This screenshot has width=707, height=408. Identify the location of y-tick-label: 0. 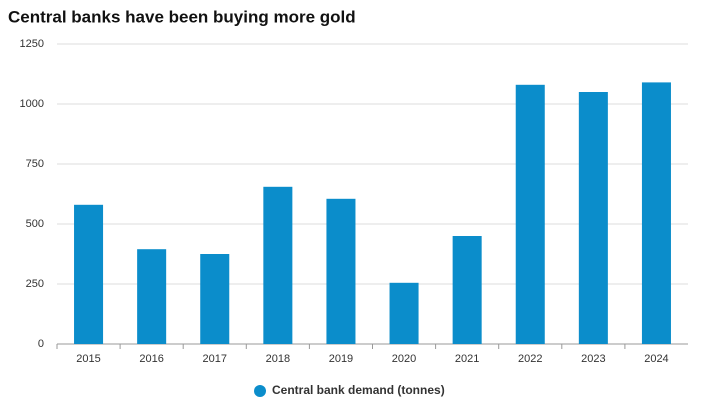
(41, 344).